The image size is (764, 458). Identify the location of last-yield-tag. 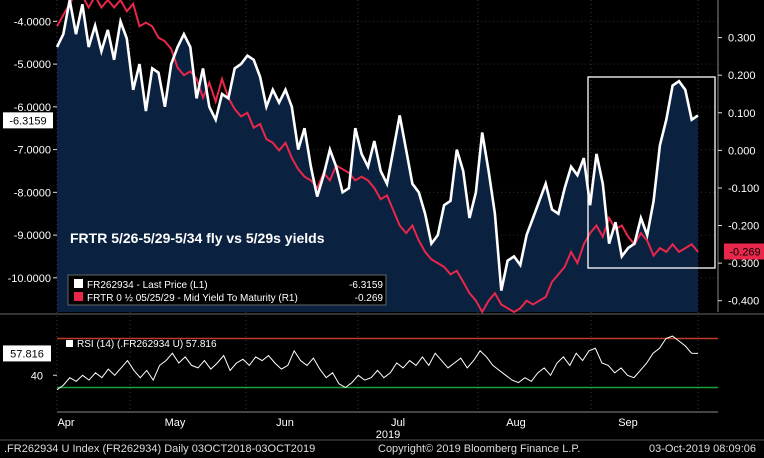
(744, 251).